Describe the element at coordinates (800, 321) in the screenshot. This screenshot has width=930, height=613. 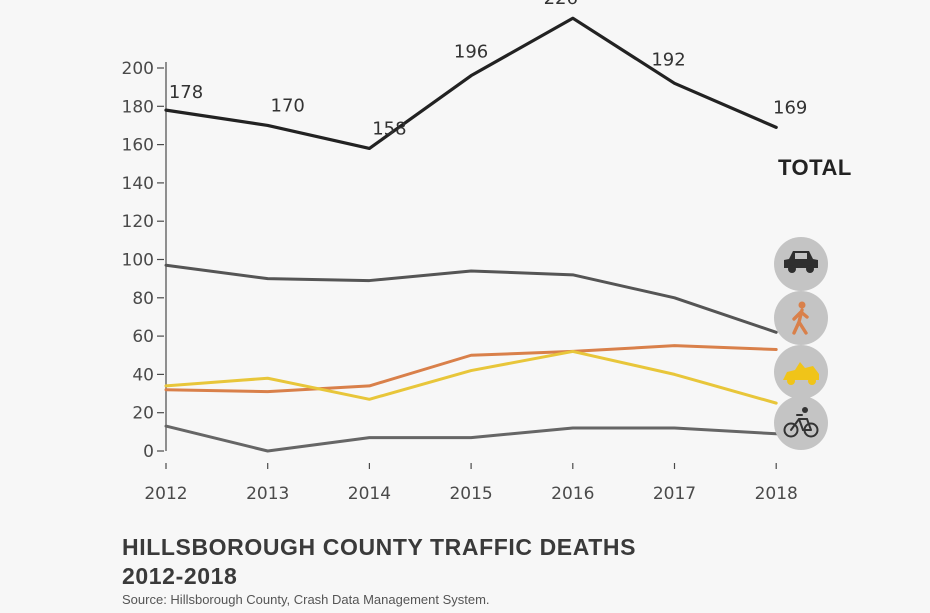
I see `pedestrian-body` at that location.